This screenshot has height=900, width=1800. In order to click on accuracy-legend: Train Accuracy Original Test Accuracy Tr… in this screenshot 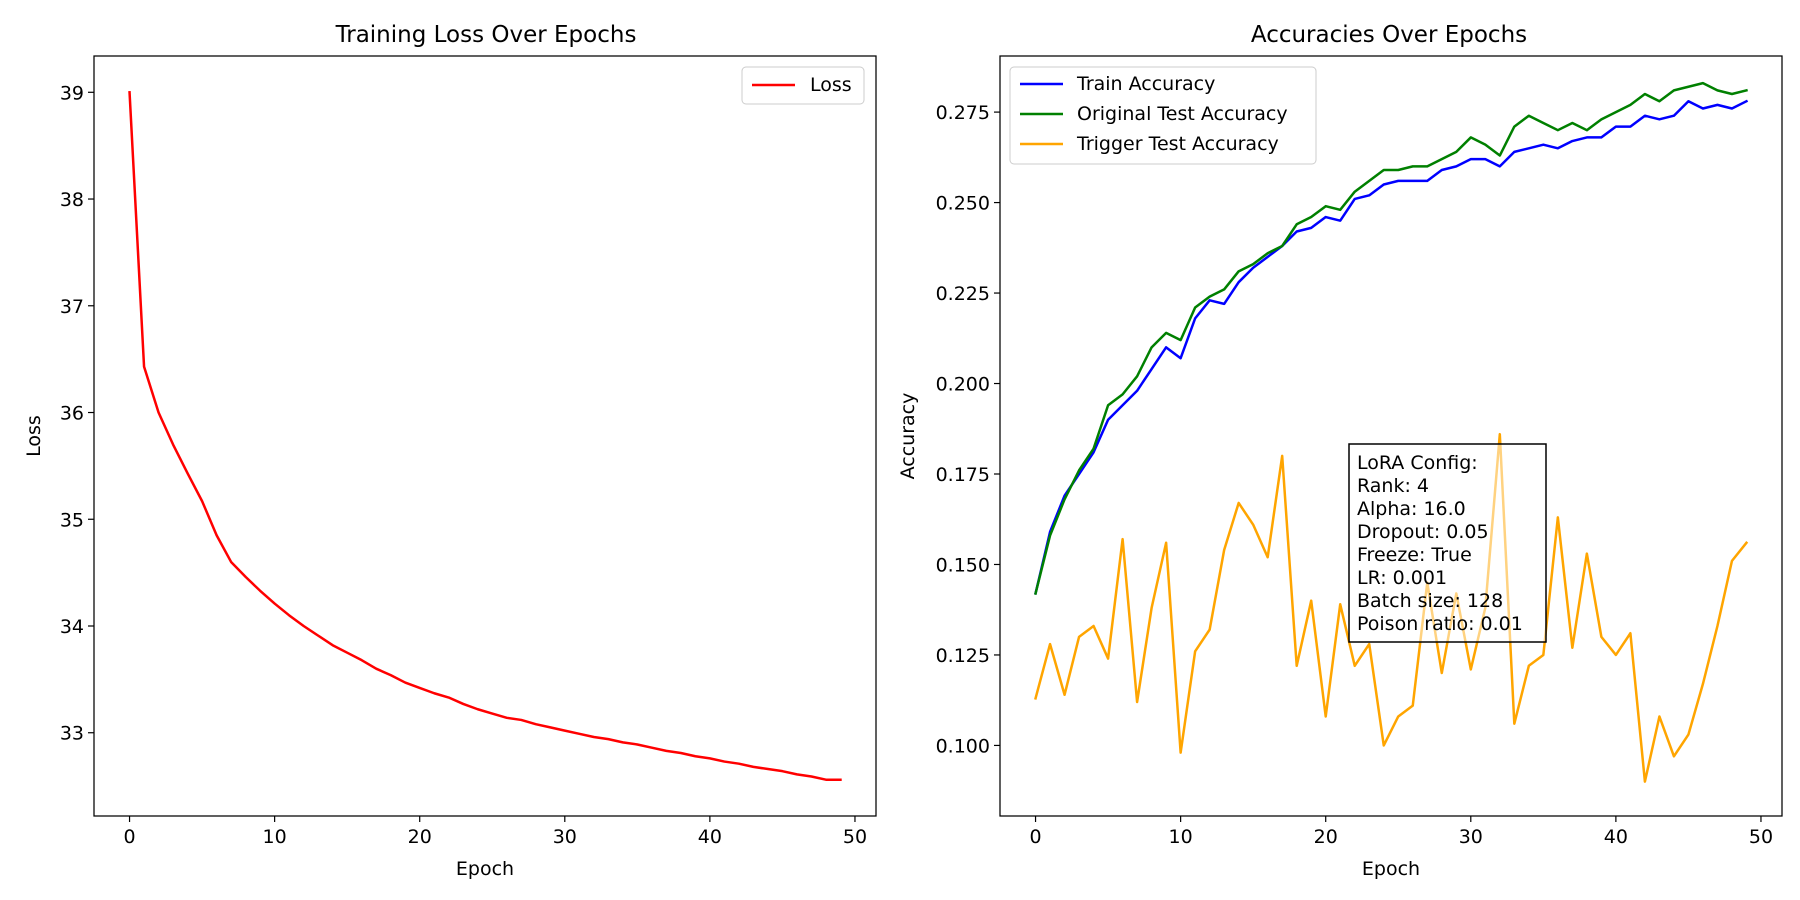, I will do `click(1163, 115)`.